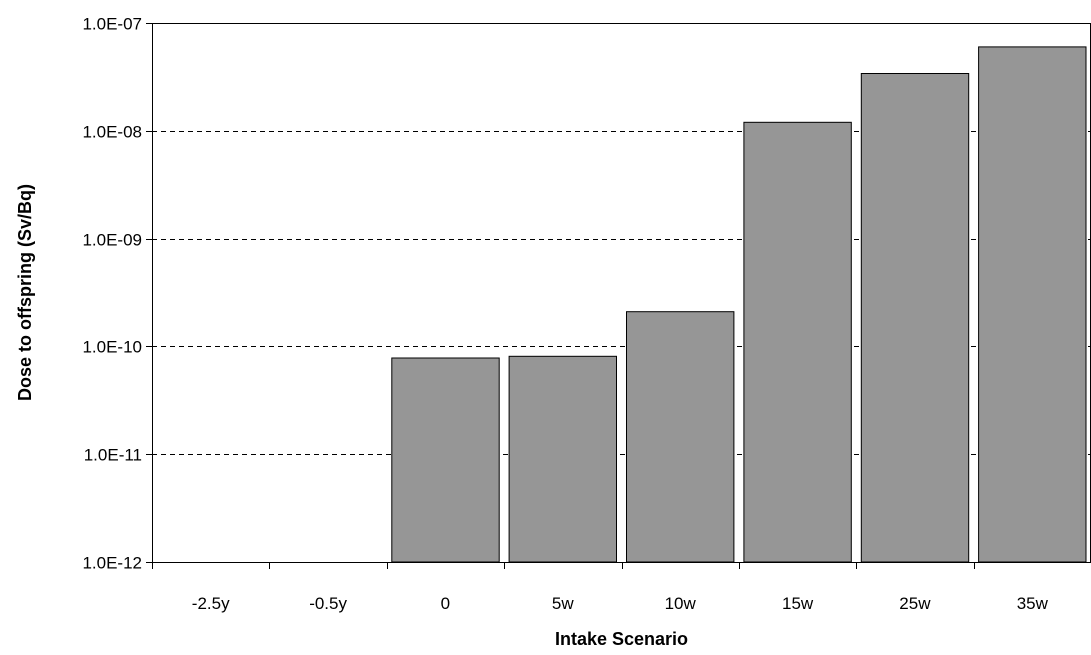  I want to click on x-tick-label: 35w, so click(1033, 603).